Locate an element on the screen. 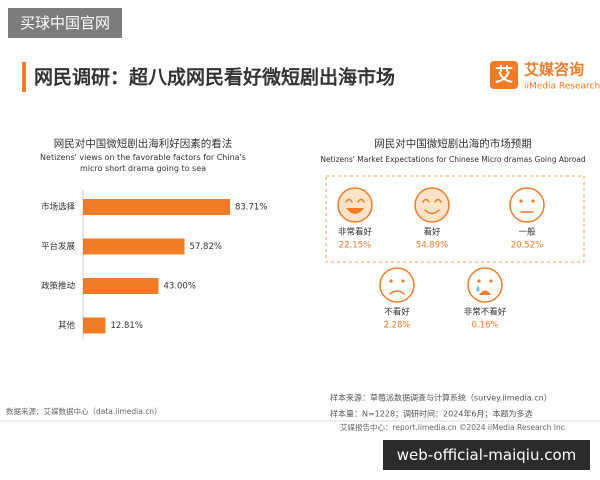  logo-mark-bg is located at coordinates (504, 75).